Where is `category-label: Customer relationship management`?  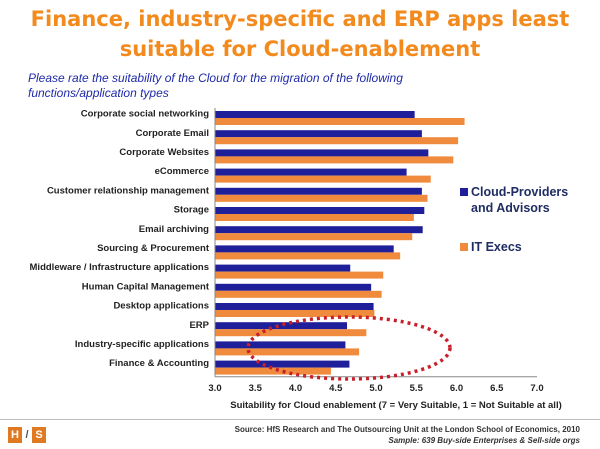
category-label: Customer relationship management is located at coordinates (128, 190).